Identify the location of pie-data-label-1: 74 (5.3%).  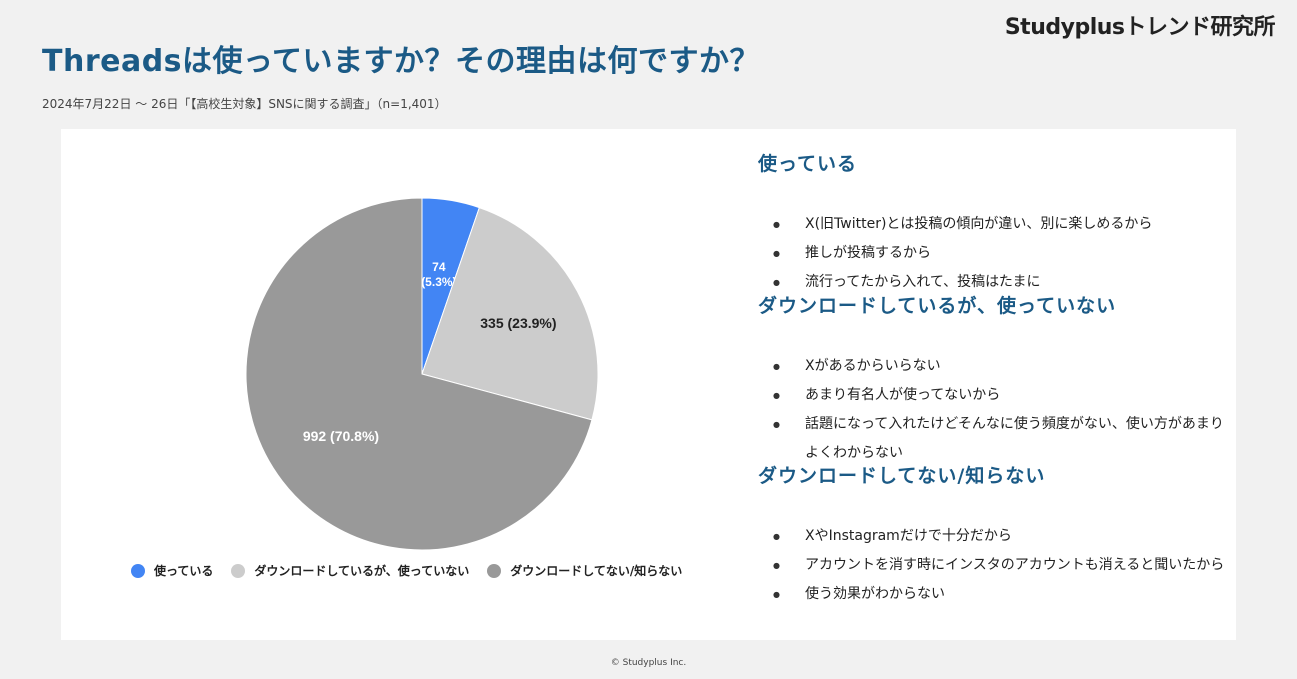
(438, 274).